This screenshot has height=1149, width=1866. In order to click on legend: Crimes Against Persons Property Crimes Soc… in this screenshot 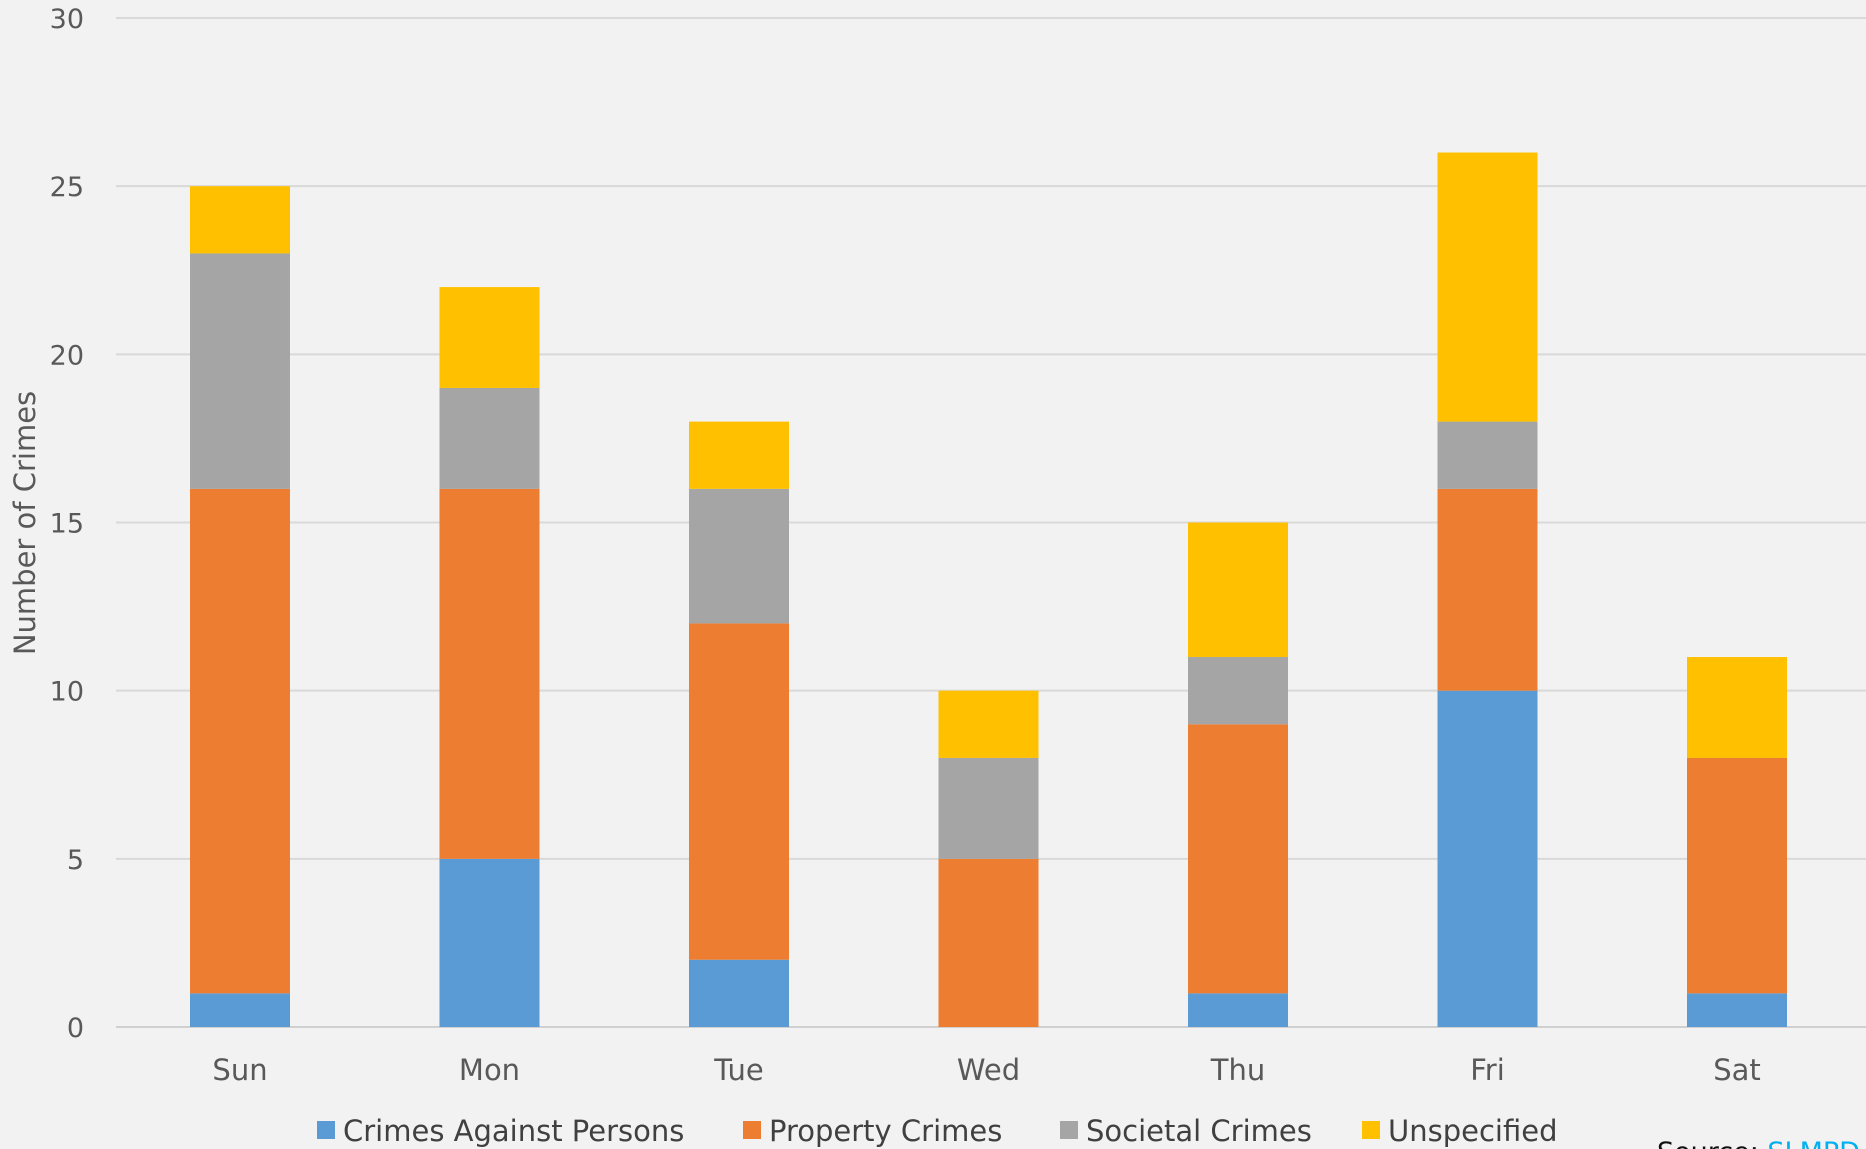, I will do `click(937, 1131)`.